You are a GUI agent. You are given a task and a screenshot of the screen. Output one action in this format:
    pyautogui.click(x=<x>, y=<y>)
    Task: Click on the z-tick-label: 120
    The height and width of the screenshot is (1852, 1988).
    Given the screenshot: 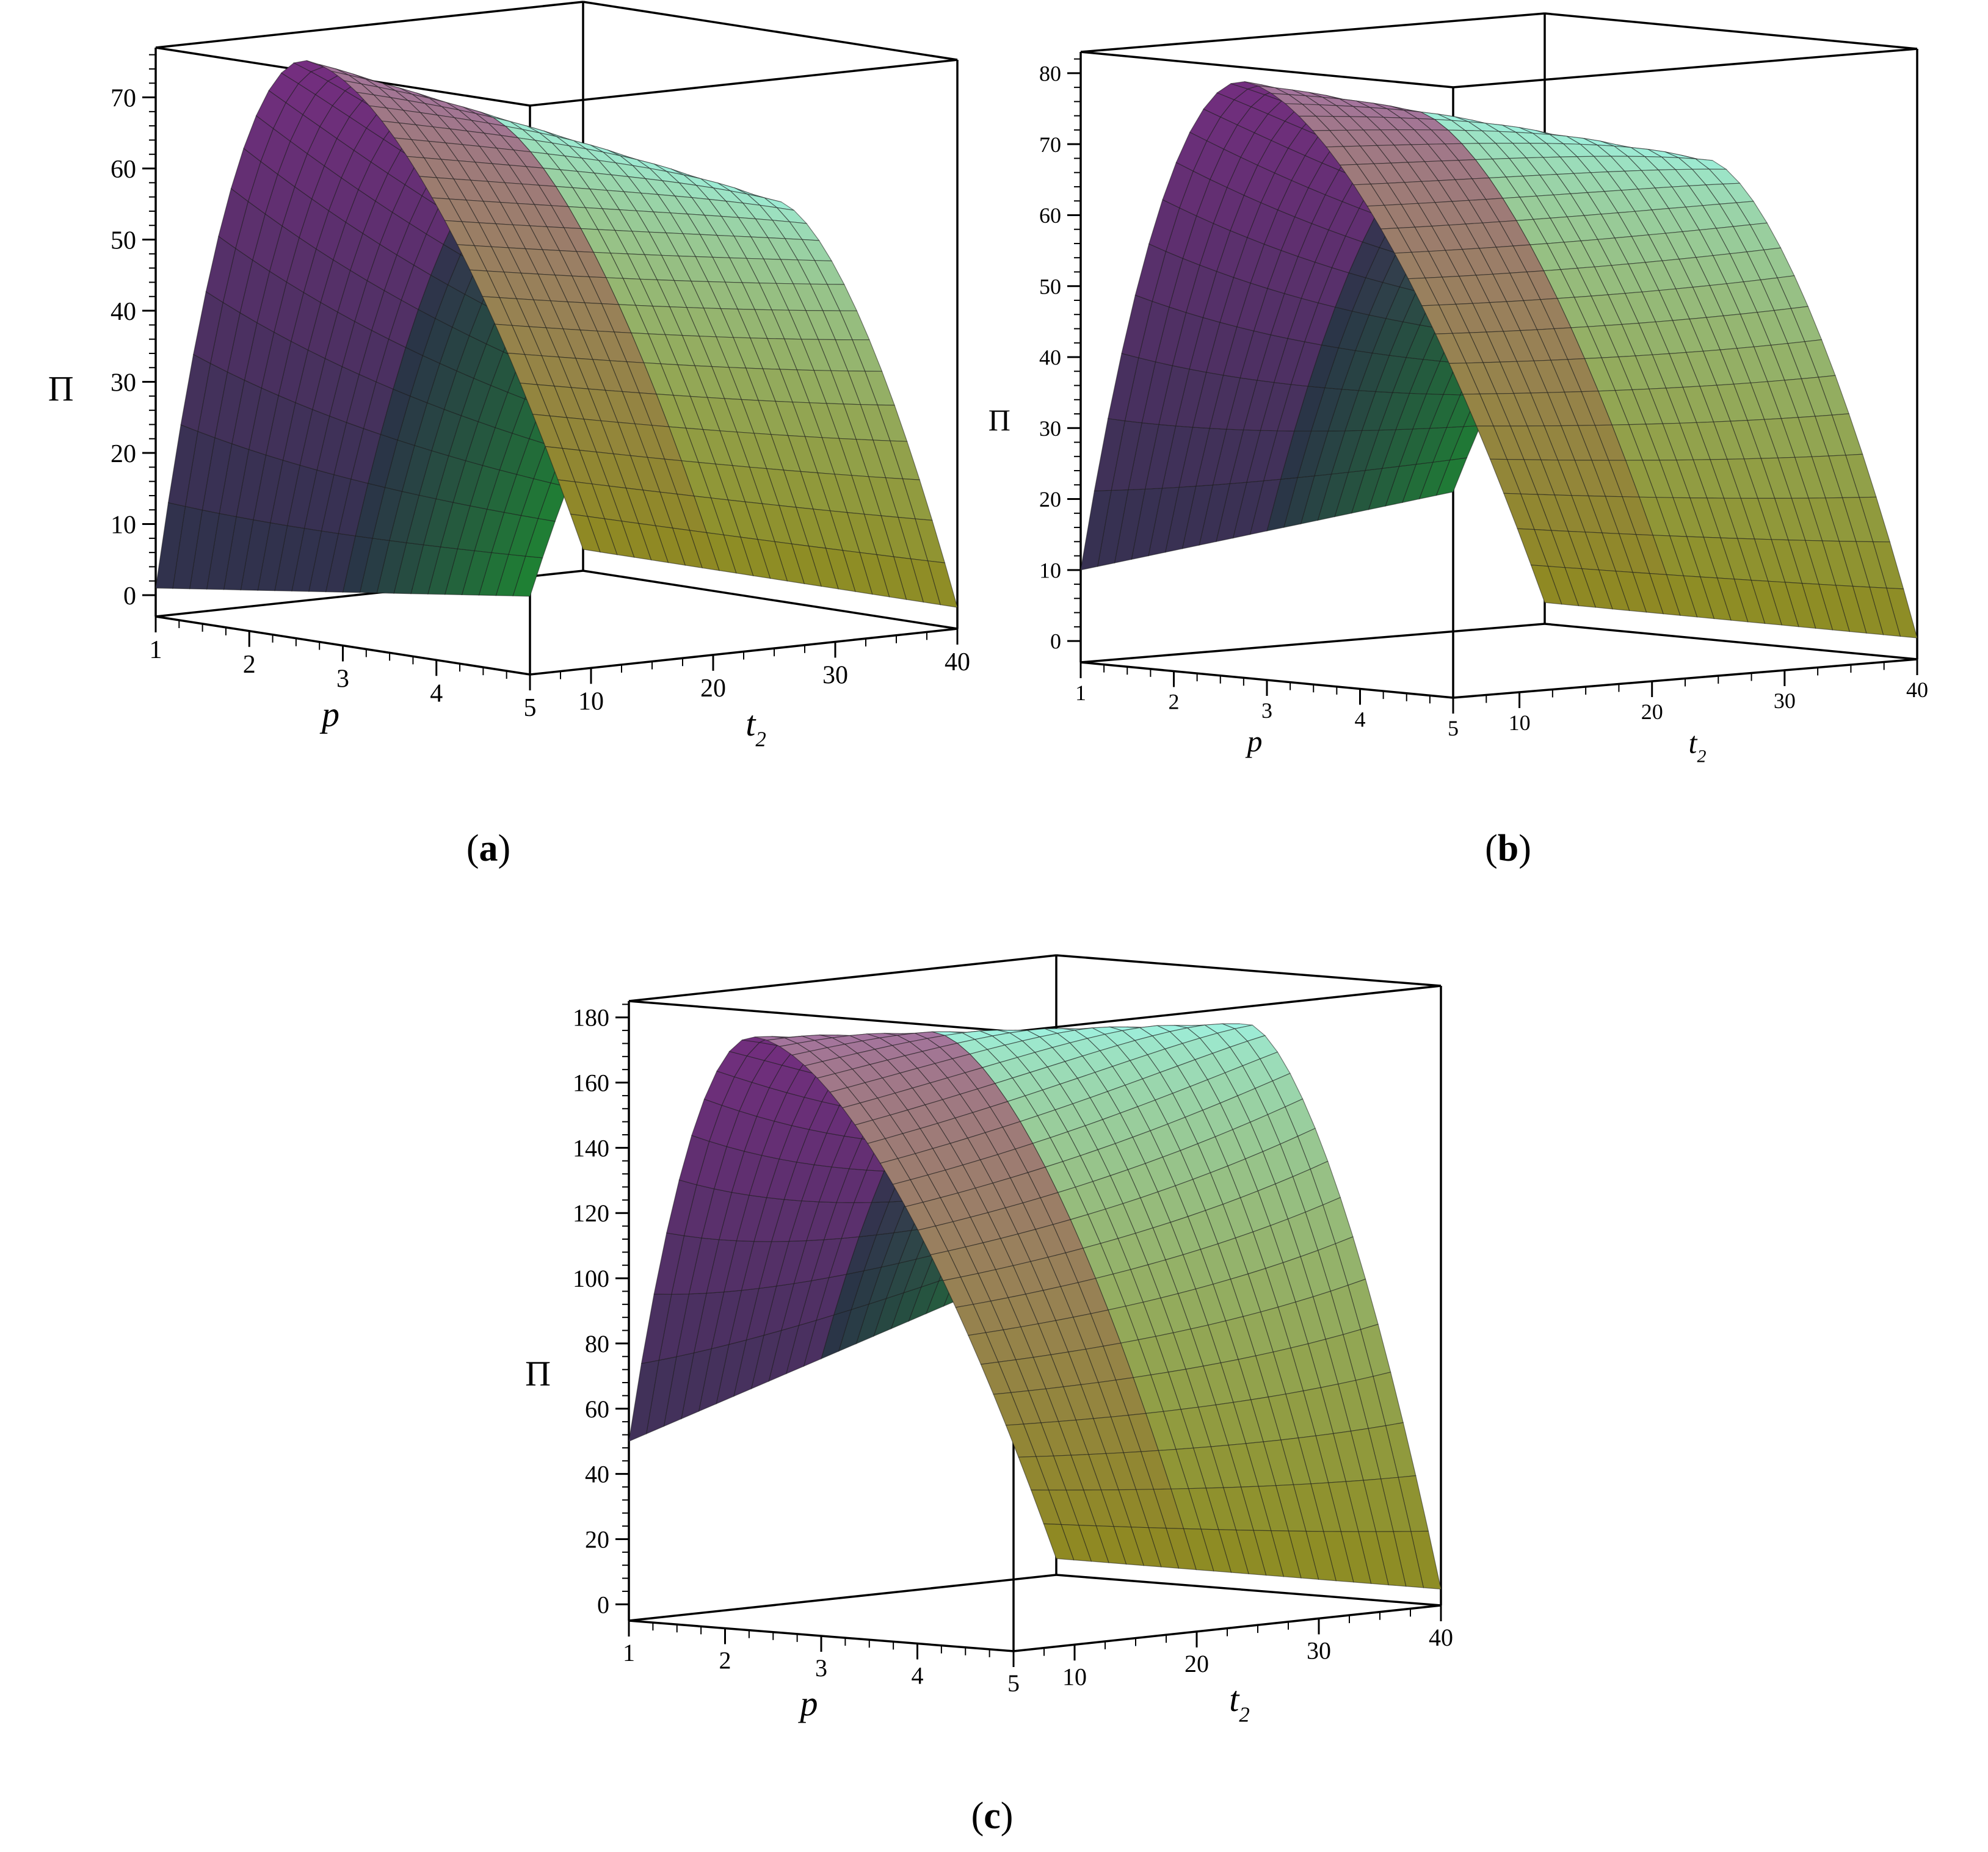 What is the action you would take?
    pyautogui.click(x=591, y=1213)
    